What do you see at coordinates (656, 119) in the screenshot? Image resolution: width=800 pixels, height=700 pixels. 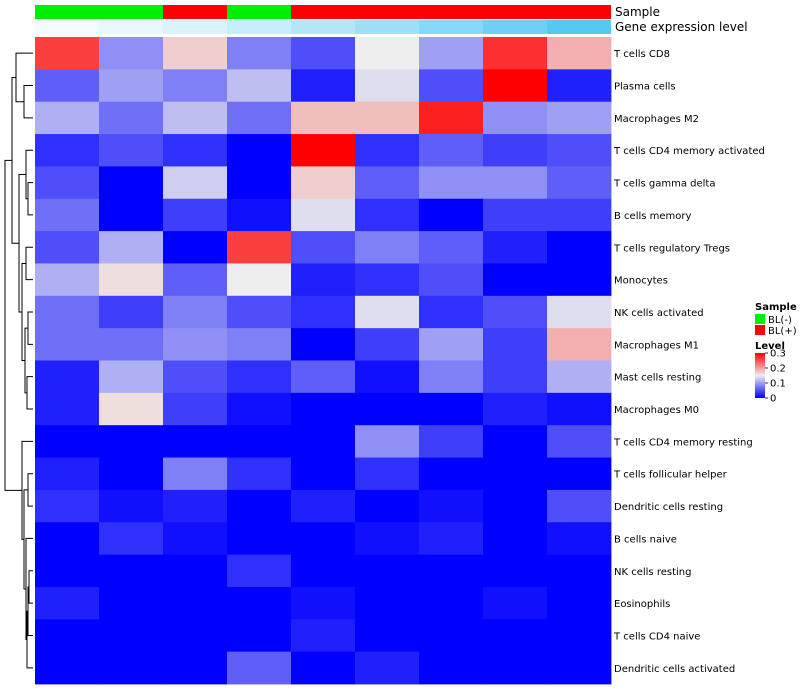 I see `row-label: Macrophages M2` at bounding box center [656, 119].